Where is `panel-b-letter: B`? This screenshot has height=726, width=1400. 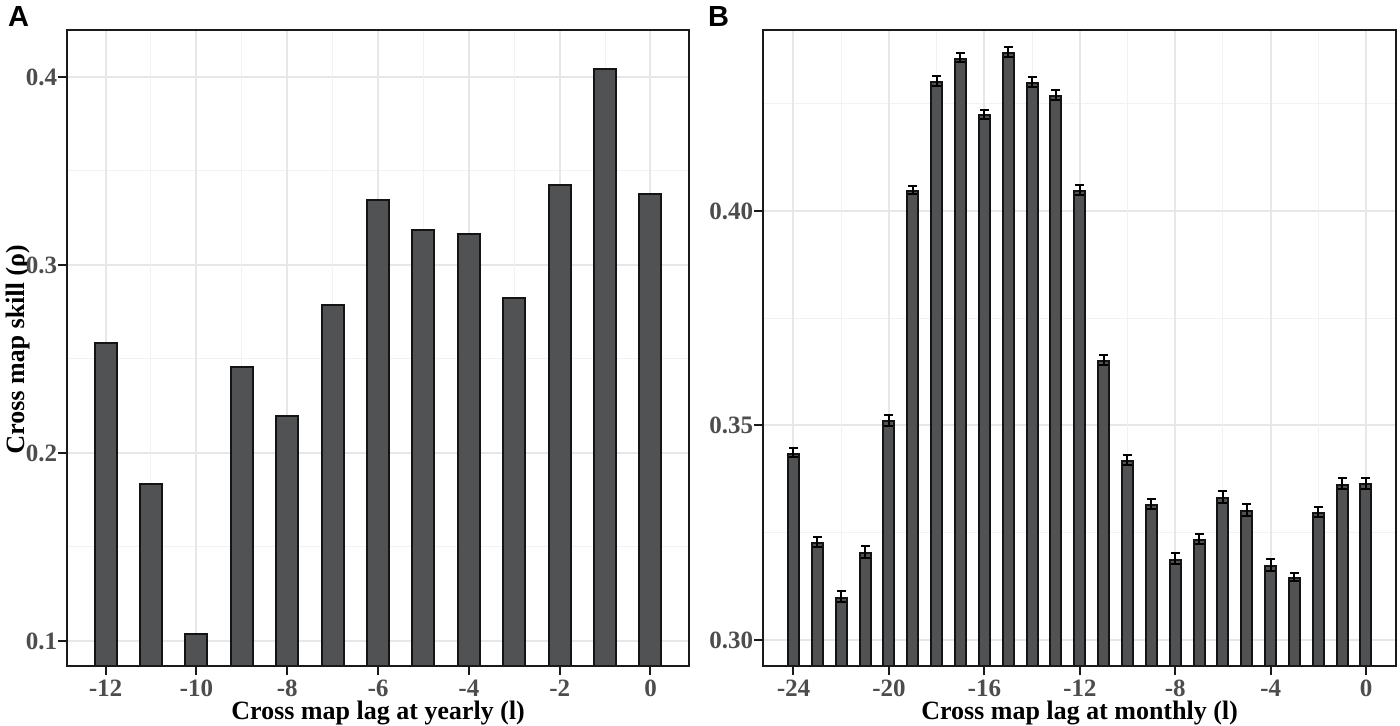 panel-b-letter: B is located at coordinates (718, 17).